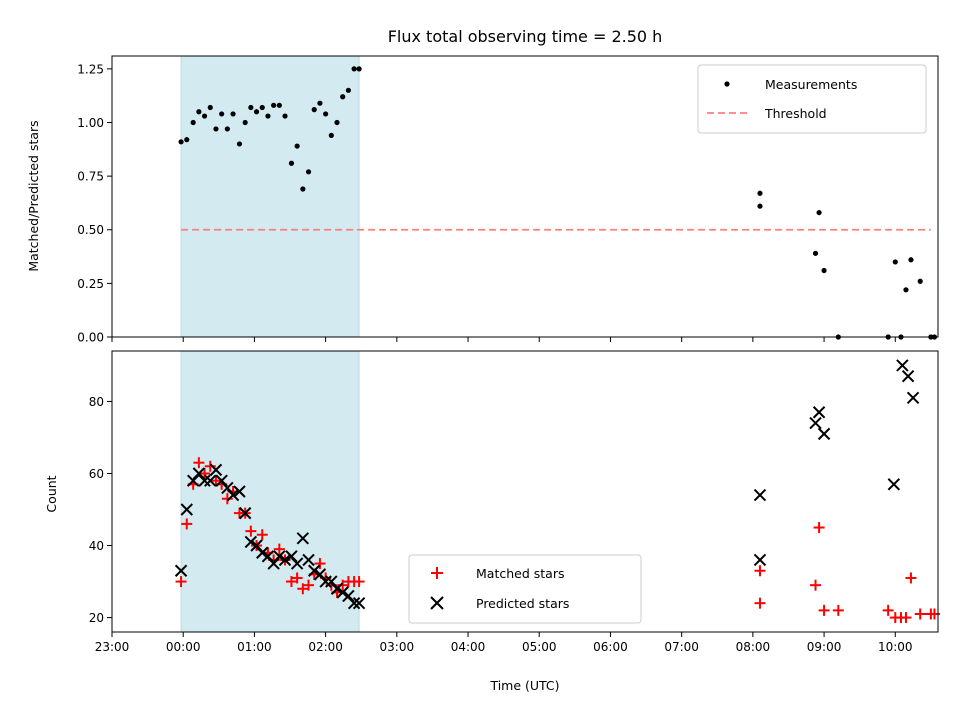  Describe the element at coordinates (90, 123) in the screenshot. I see `y-tick-label: 1.00` at that location.